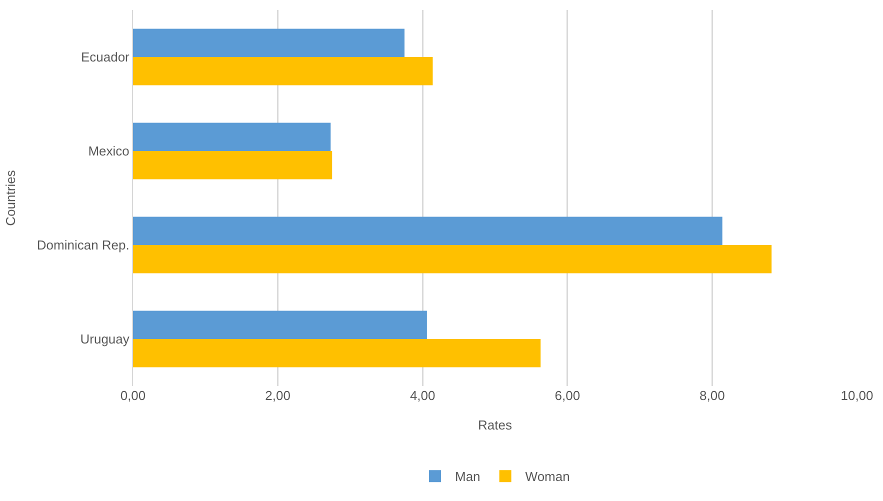 The height and width of the screenshot is (501, 883). What do you see at coordinates (712, 395) in the screenshot?
I see `x-tick-label: 8,00` at bounding box center [712, 395].